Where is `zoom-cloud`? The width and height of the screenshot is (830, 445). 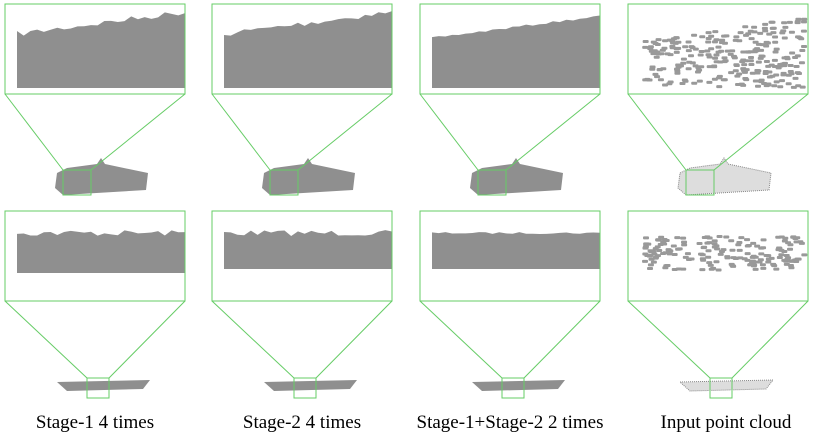
zoom-cloud is located at coordinates (516, 250).